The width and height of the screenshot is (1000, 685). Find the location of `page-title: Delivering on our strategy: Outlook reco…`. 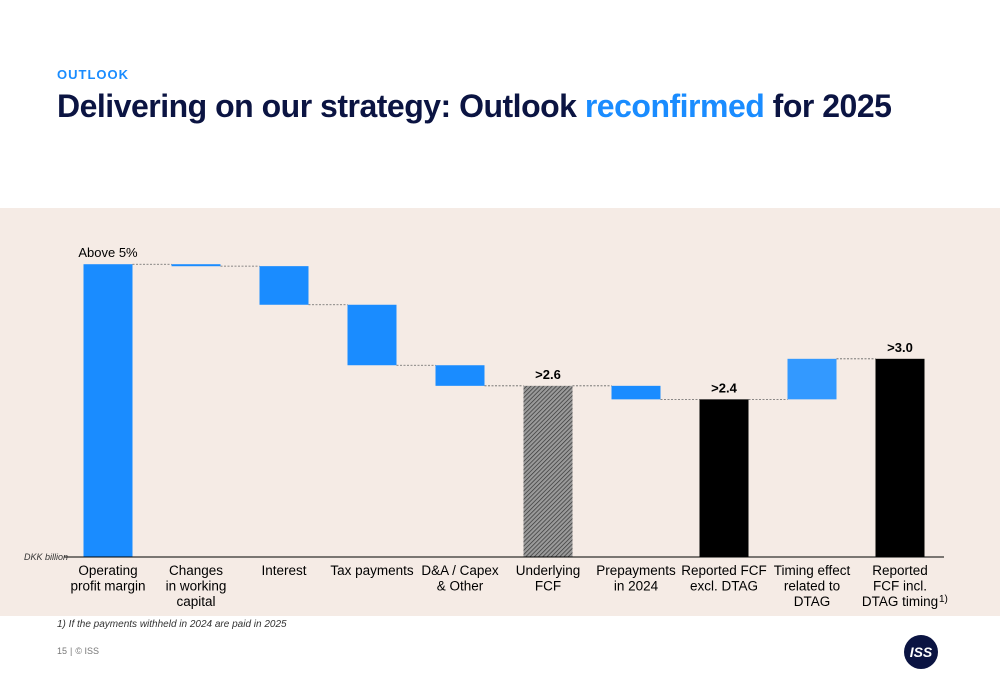

page-title: Delivering on our strategy: Outlook reco… is located at coordinates (474, 106).